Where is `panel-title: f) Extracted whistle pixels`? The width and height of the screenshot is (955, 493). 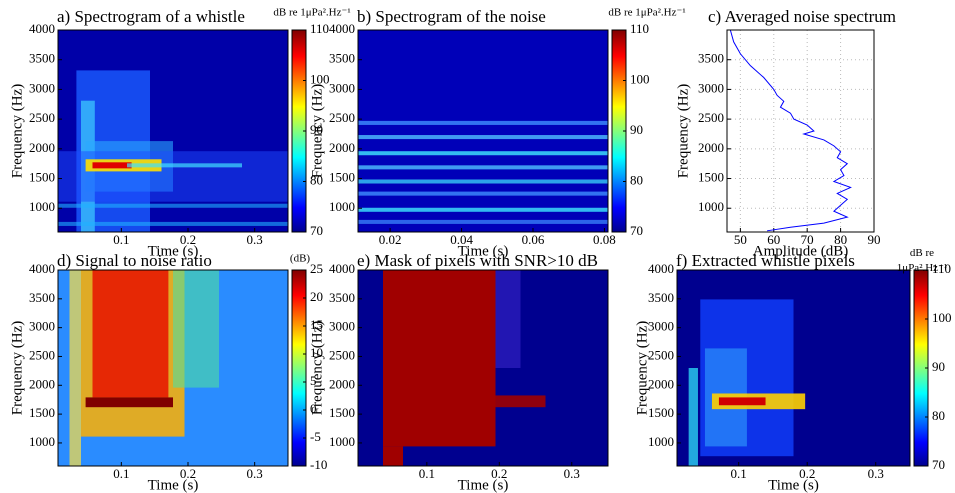
panel-title: f) Extracted whistle pixels is located at coordinates (765, 260).